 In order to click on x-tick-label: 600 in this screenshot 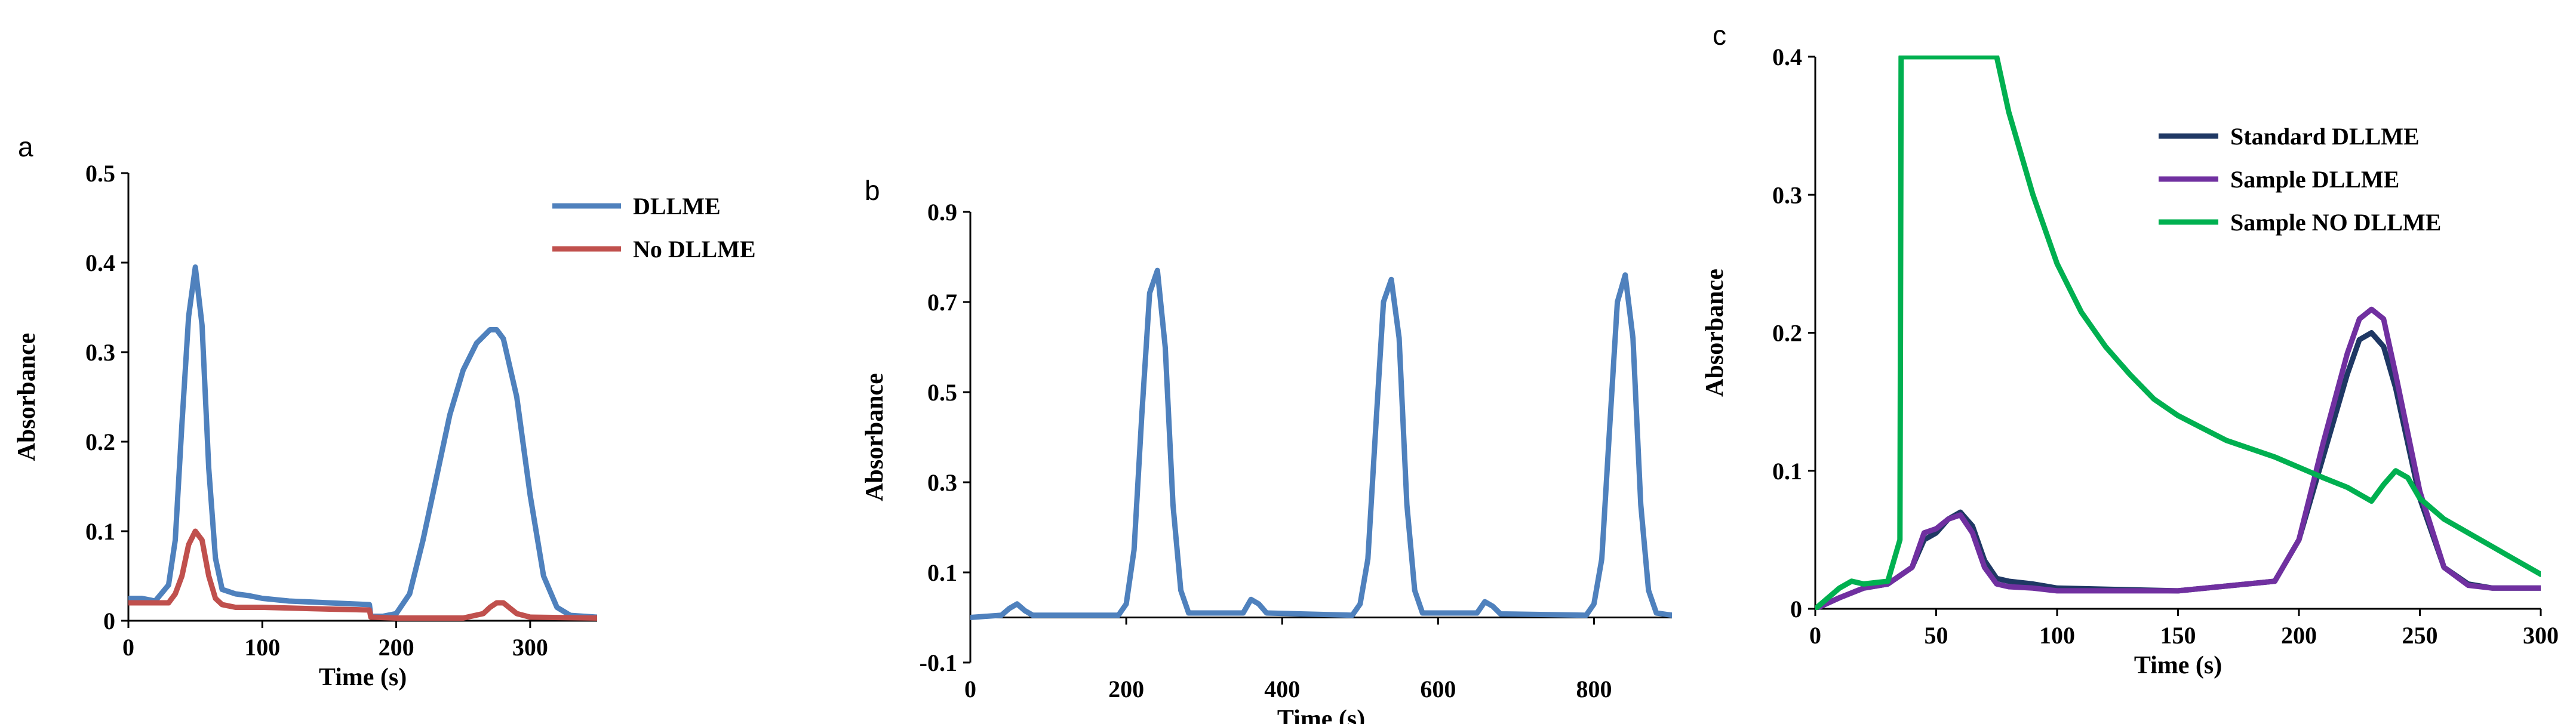, I will do `click(1438, 689)`.